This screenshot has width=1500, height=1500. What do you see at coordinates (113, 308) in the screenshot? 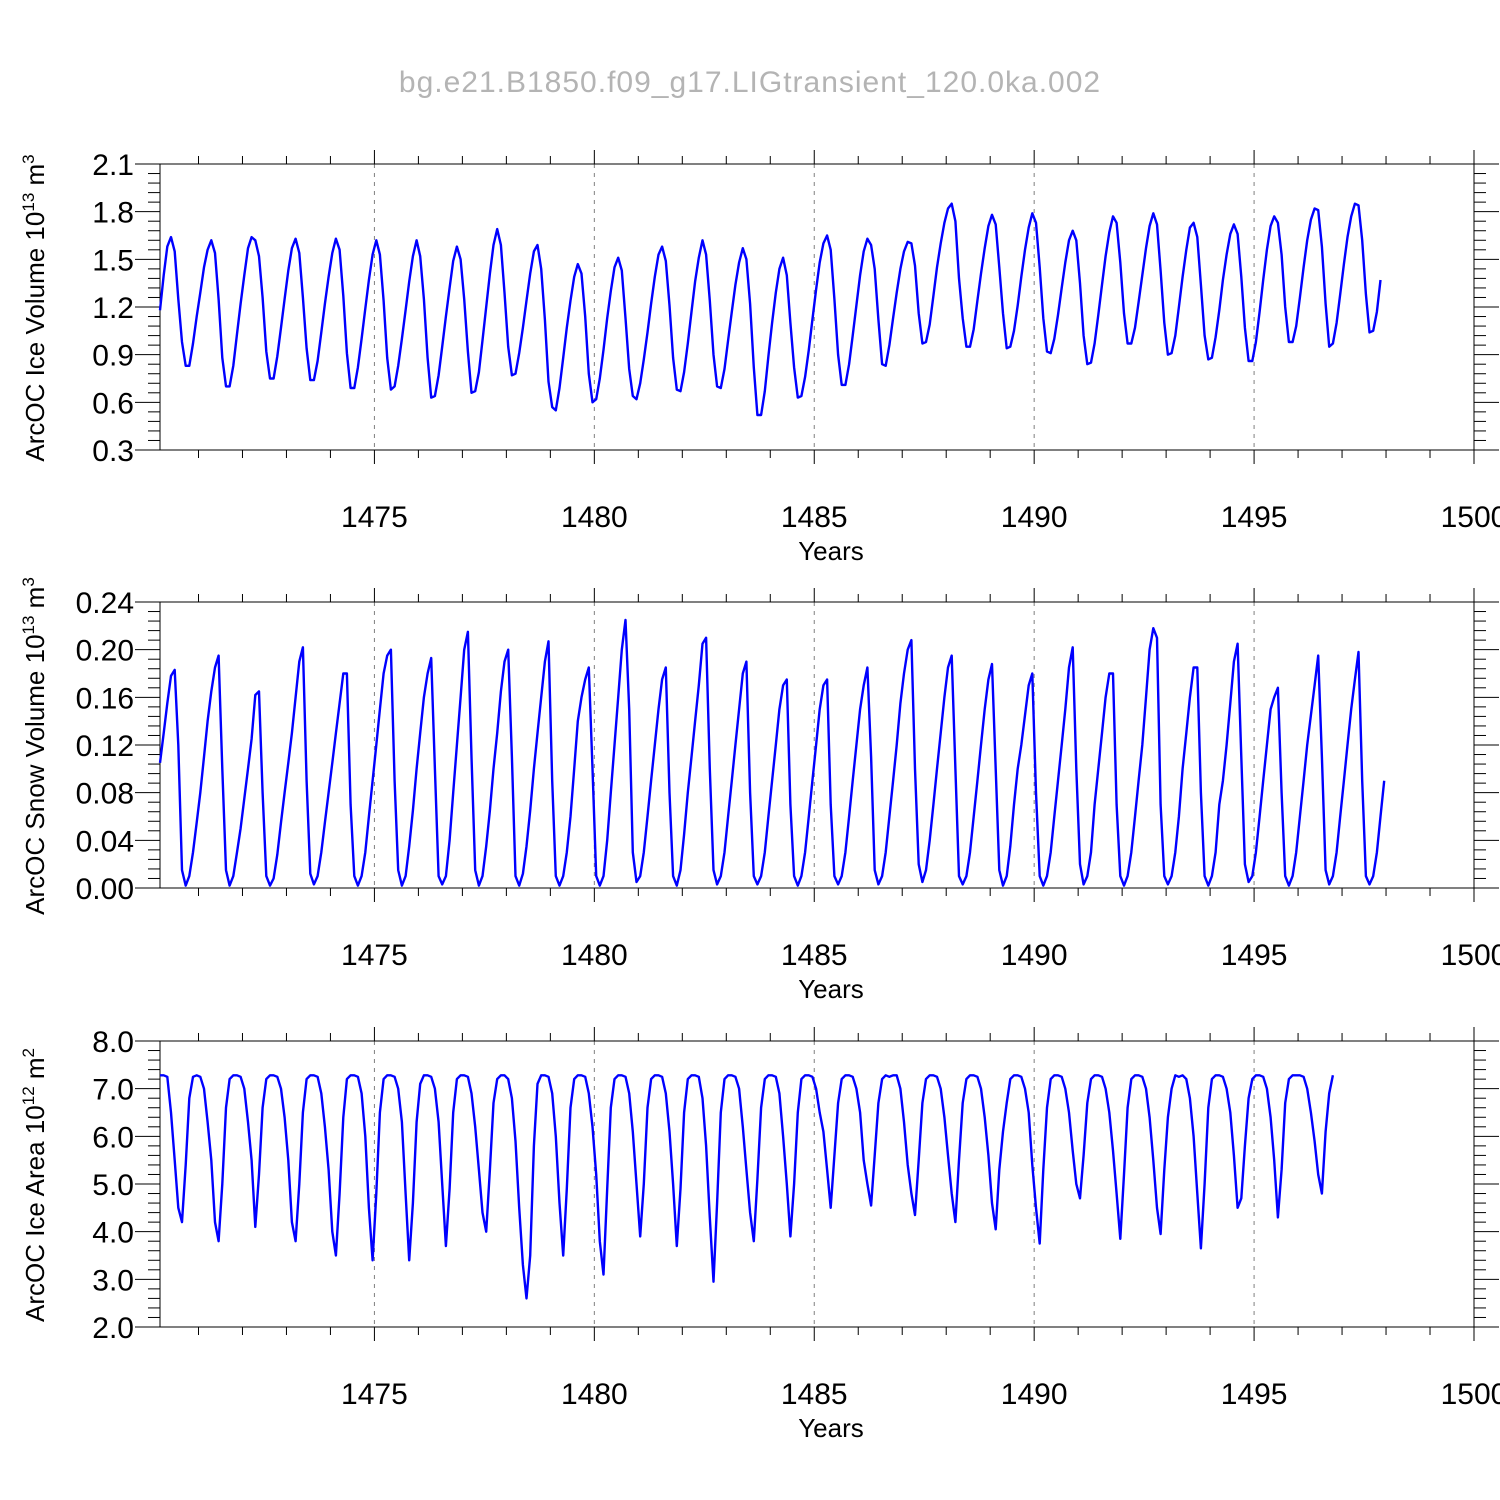
I see `y-tick-label: 1.2` at bounding box center [113, 308].